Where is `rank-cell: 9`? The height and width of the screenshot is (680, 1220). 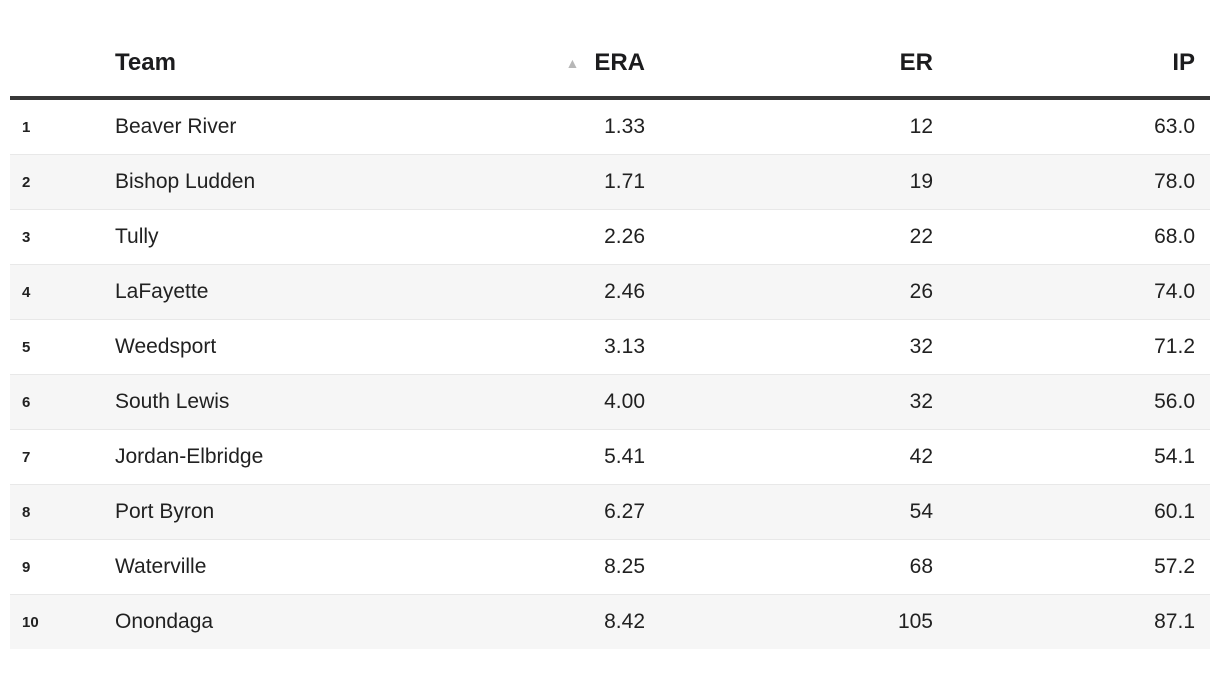
rank-cell: 9 is located at coordinates (62, 567).